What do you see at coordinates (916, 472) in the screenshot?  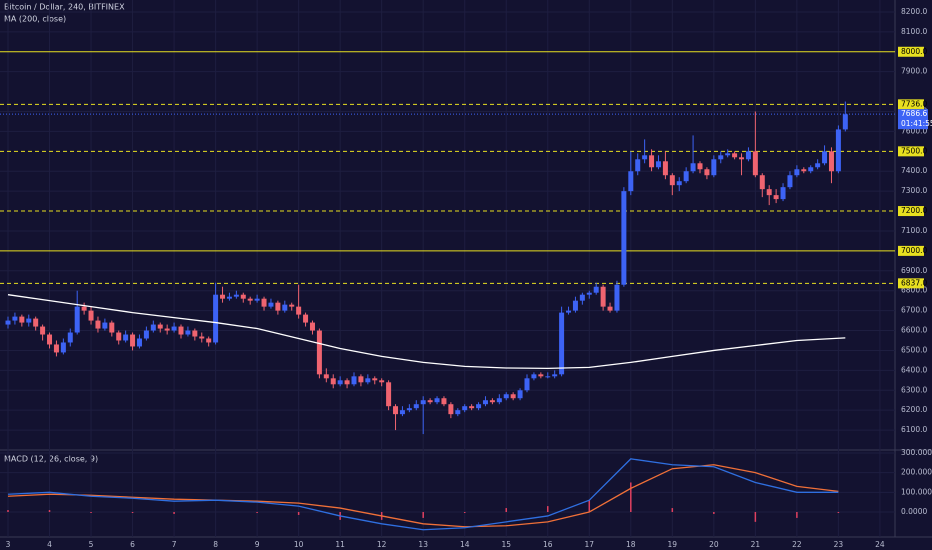 I see `y2-tick-label: 200.0000` at bounding box center [916, 472].